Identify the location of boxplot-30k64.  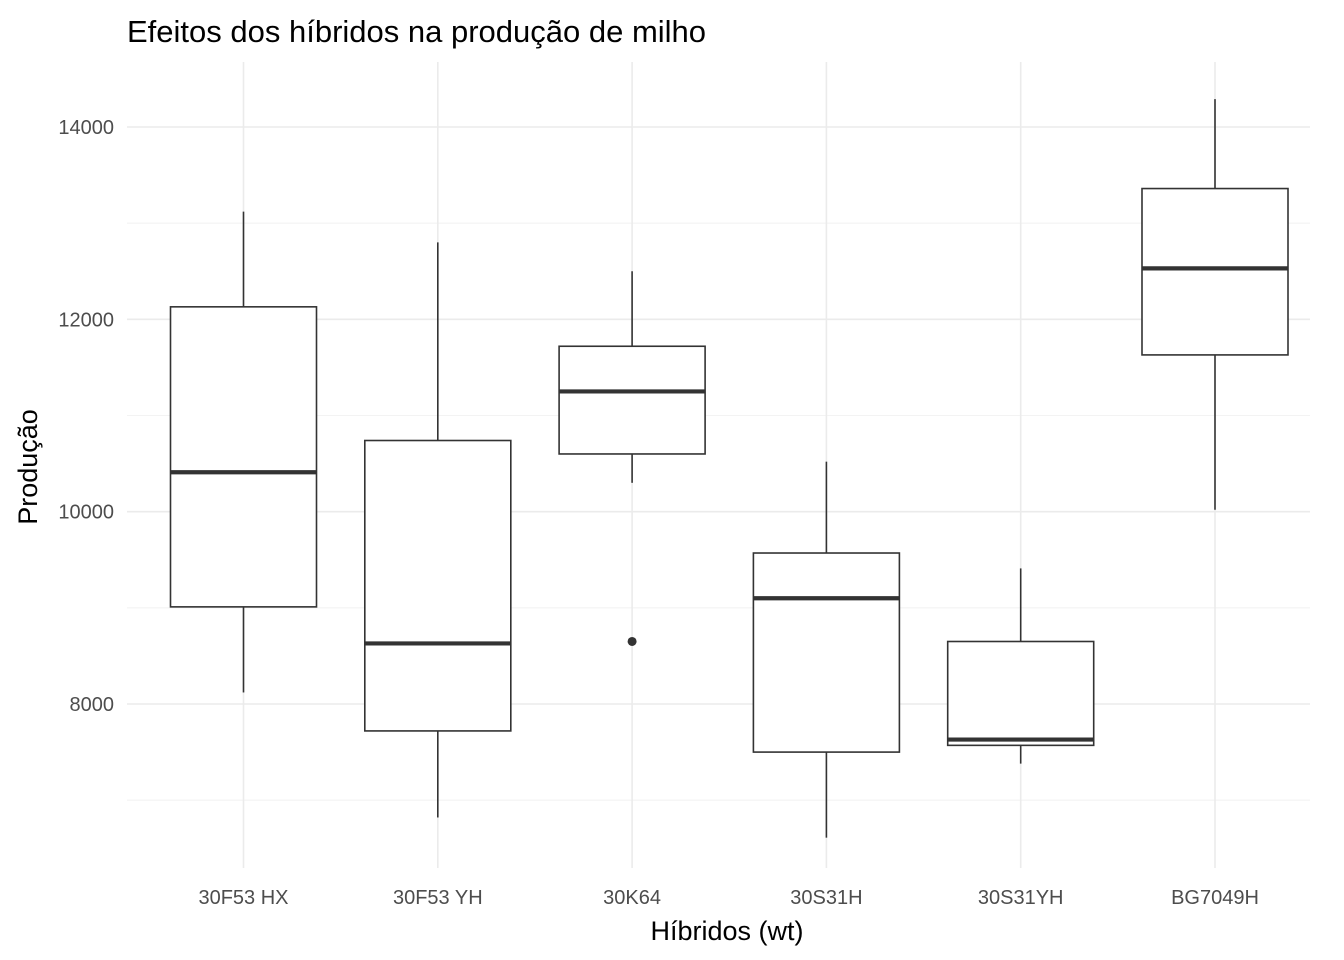
(632, 458).